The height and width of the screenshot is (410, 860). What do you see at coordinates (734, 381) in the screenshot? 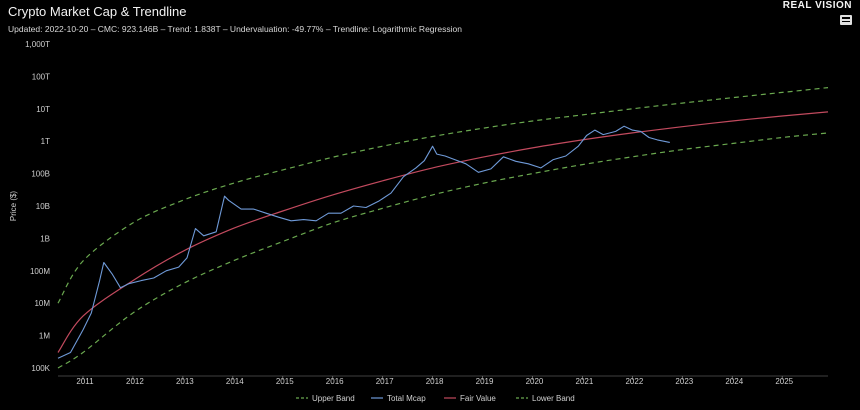
I see `x-tick-label: 2024` at bounding box center [734, 381].